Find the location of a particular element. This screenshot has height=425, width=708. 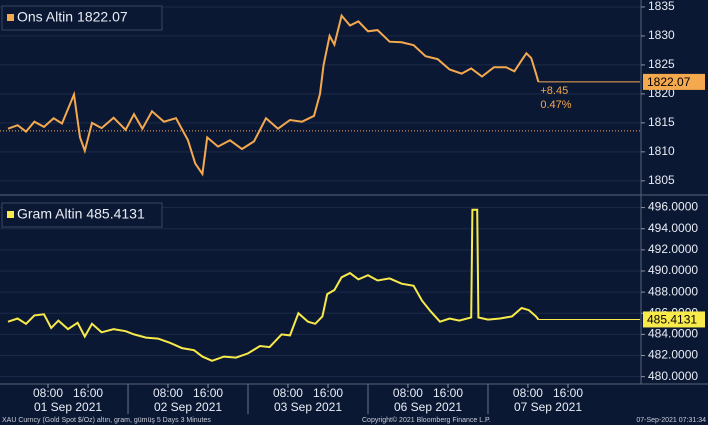

y-tick-label: 480.0000 is located at coordinates (673, 376).